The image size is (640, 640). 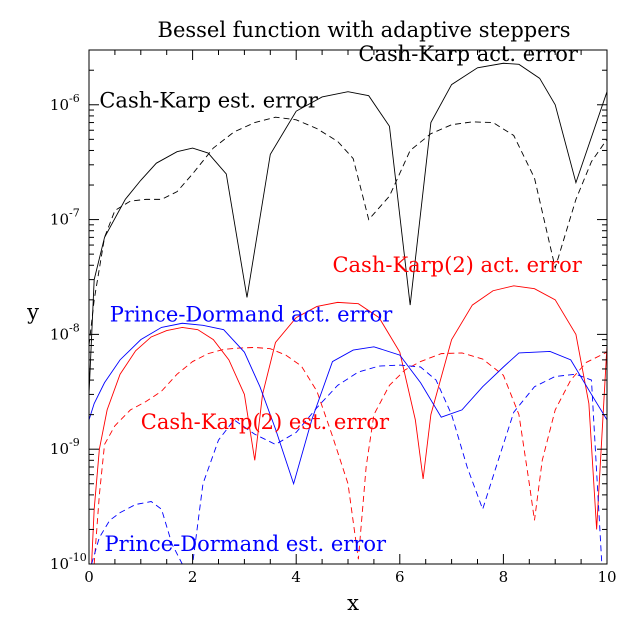 What do you see at coordinates (74, 327) in the screenshot?
I see `y-tick-exponent: -8` at bounding box center [74, 327].